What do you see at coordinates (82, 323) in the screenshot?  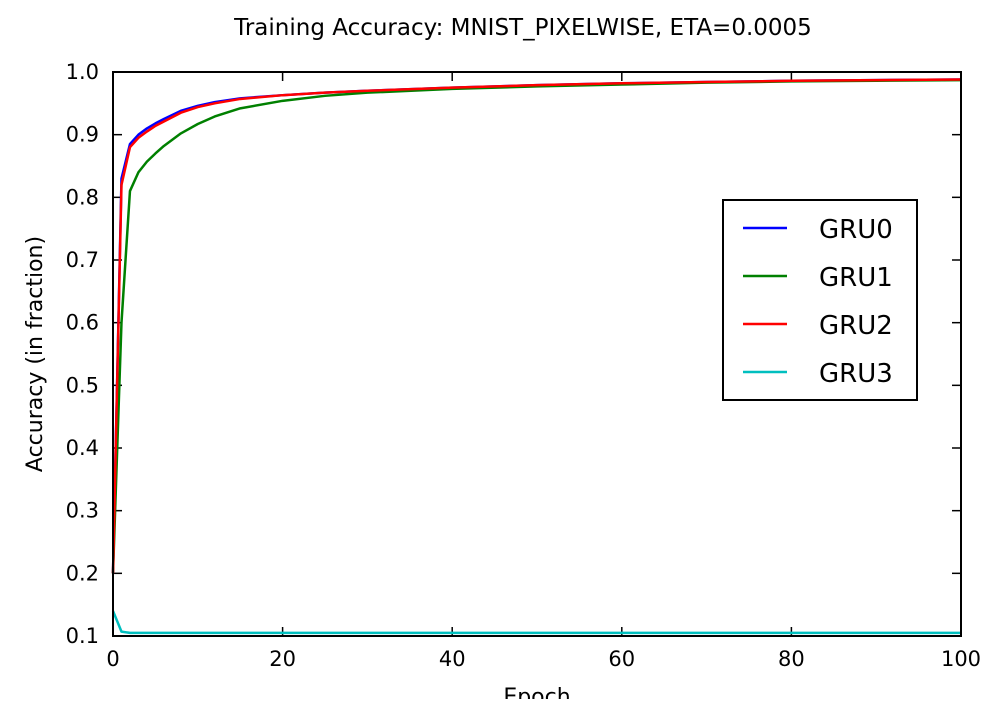 I see `y-tick-label-5: 0.6` at bounding box center [82, 323].